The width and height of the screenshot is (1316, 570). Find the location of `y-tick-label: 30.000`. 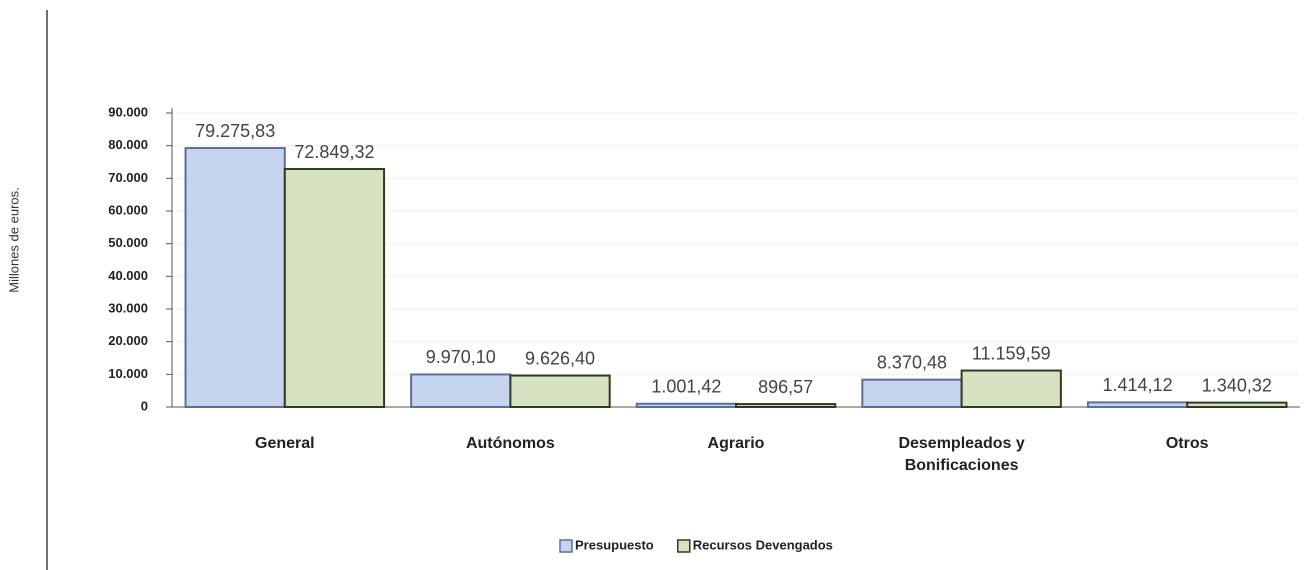

y-tick-label: 30.000 is located at coordinates (128, 307).